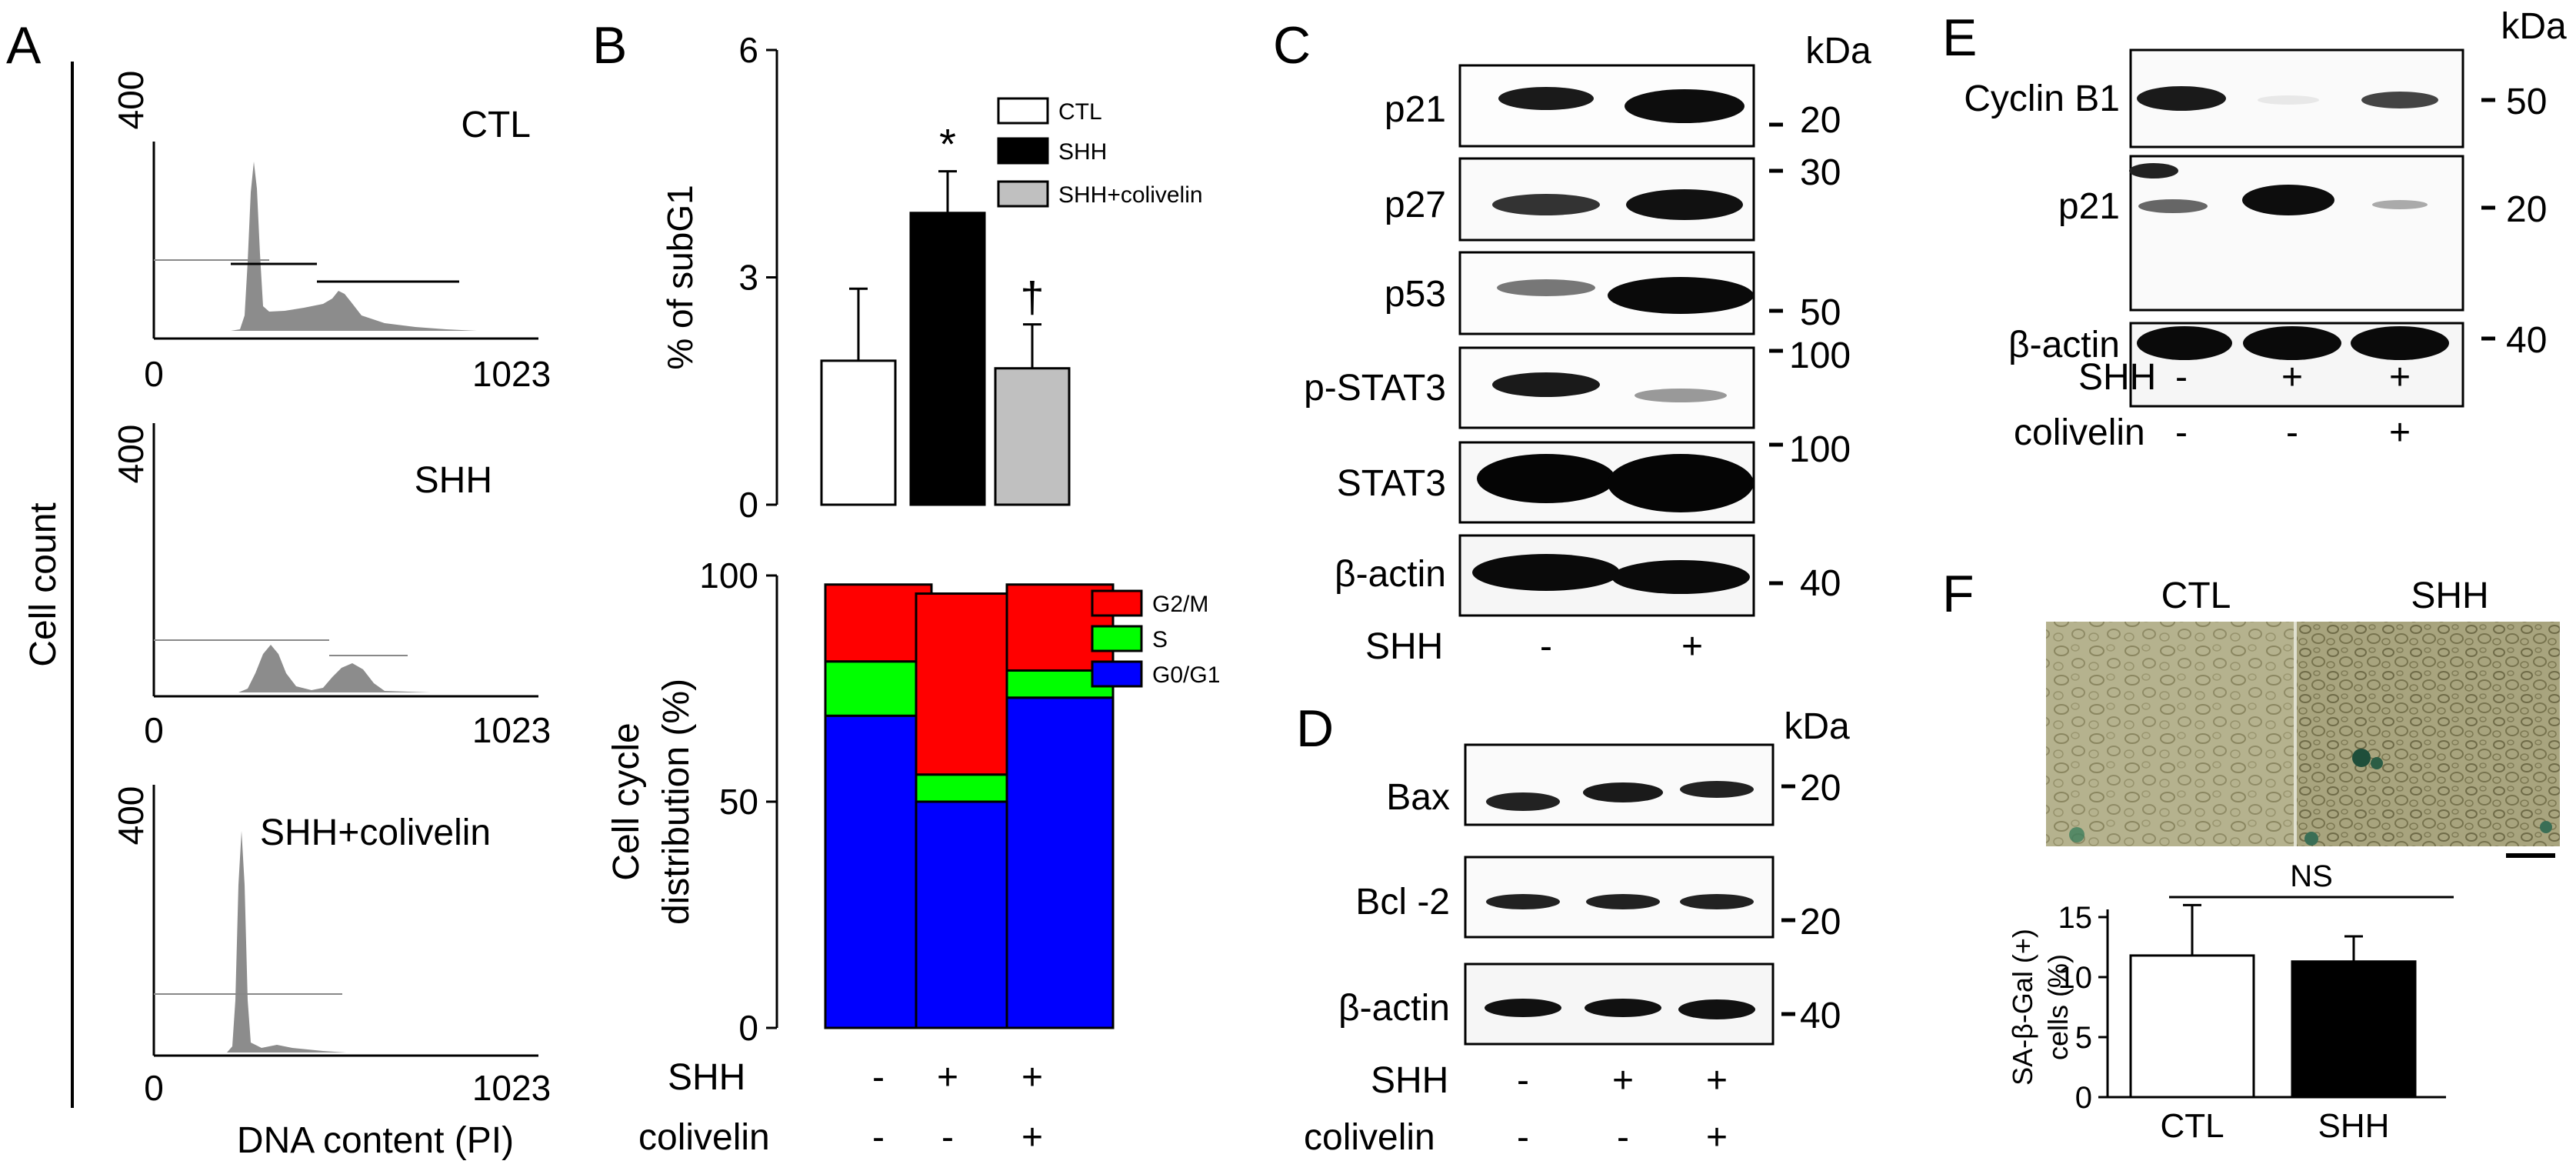  What do you see at coordinates (2526, 209) in the screenshot?
I see `marker-e-p21: 20` at bounding box center [2526, 209].